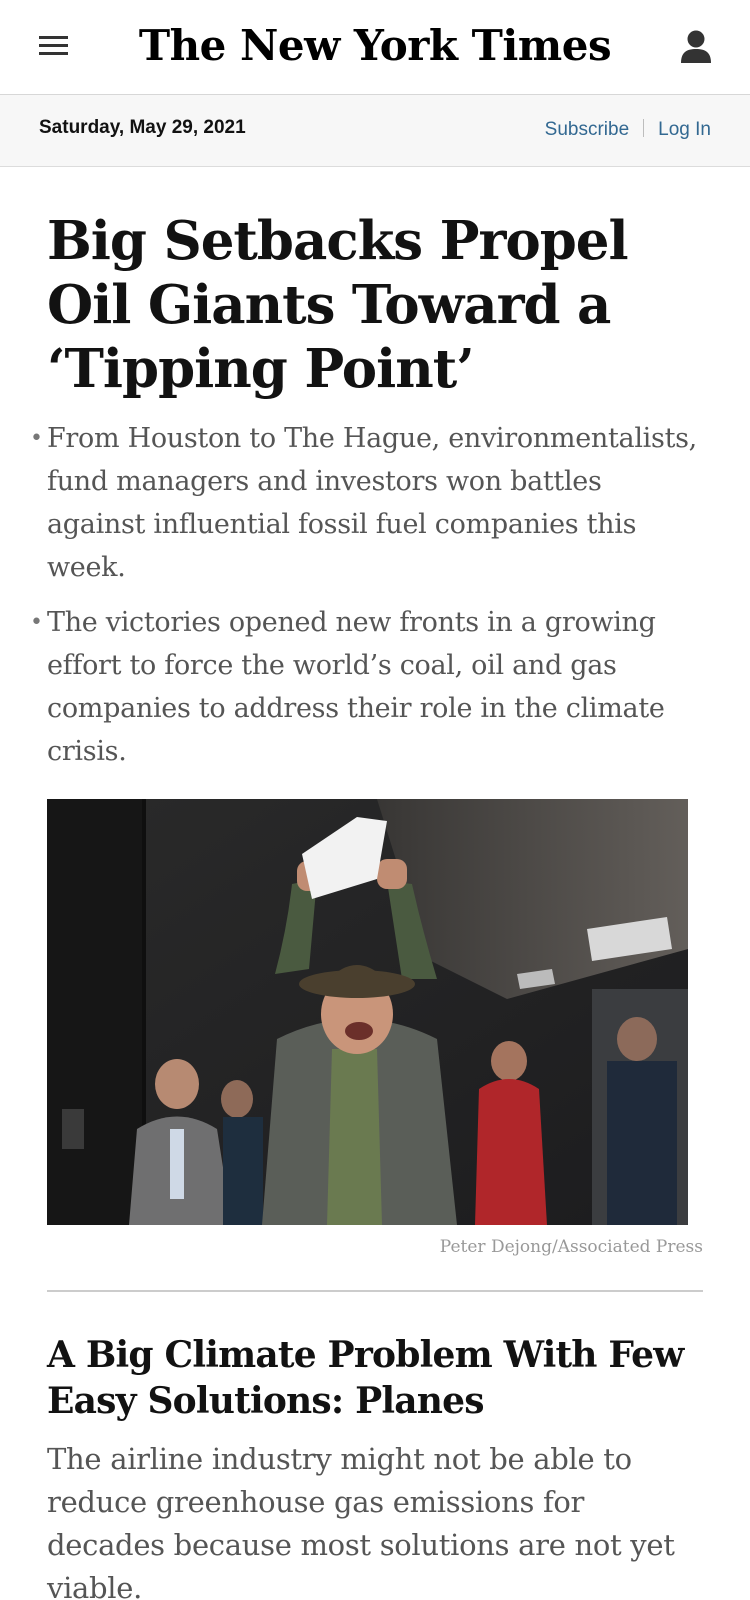  What do you see at coordinates (571, 1247) in the screenshot?
I see `photo-credit: Peter Dejong/Associated Press` at bounding box center [571, 1247].